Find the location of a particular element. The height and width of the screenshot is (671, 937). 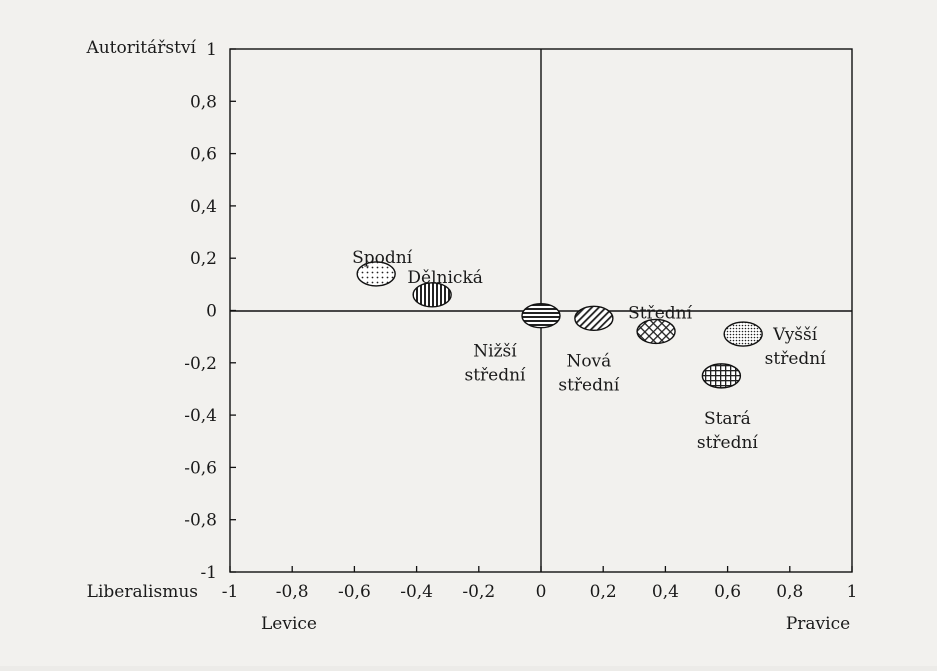

x-axis-ticks: -1 -0,8 -0,6 -0,4 -0,2 0 0,2 0,4 0,6 0,8 1 is located at coordinates (540, 584).